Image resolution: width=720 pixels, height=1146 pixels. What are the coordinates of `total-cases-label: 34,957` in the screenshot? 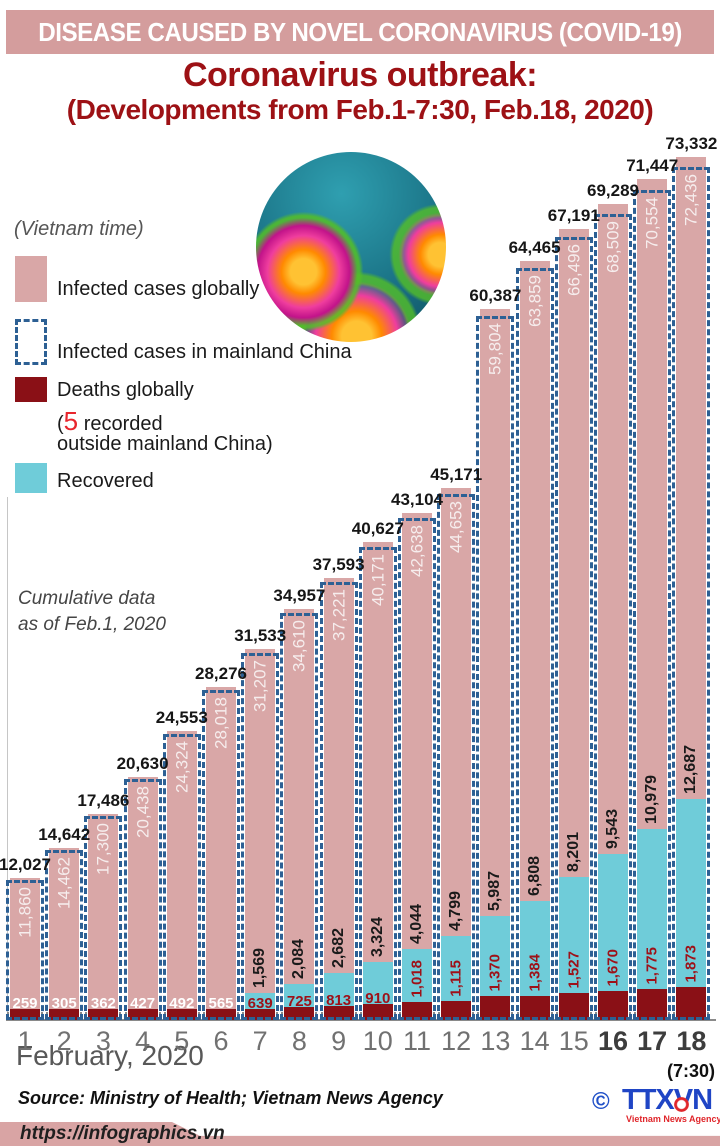 It's located at (299, 595).